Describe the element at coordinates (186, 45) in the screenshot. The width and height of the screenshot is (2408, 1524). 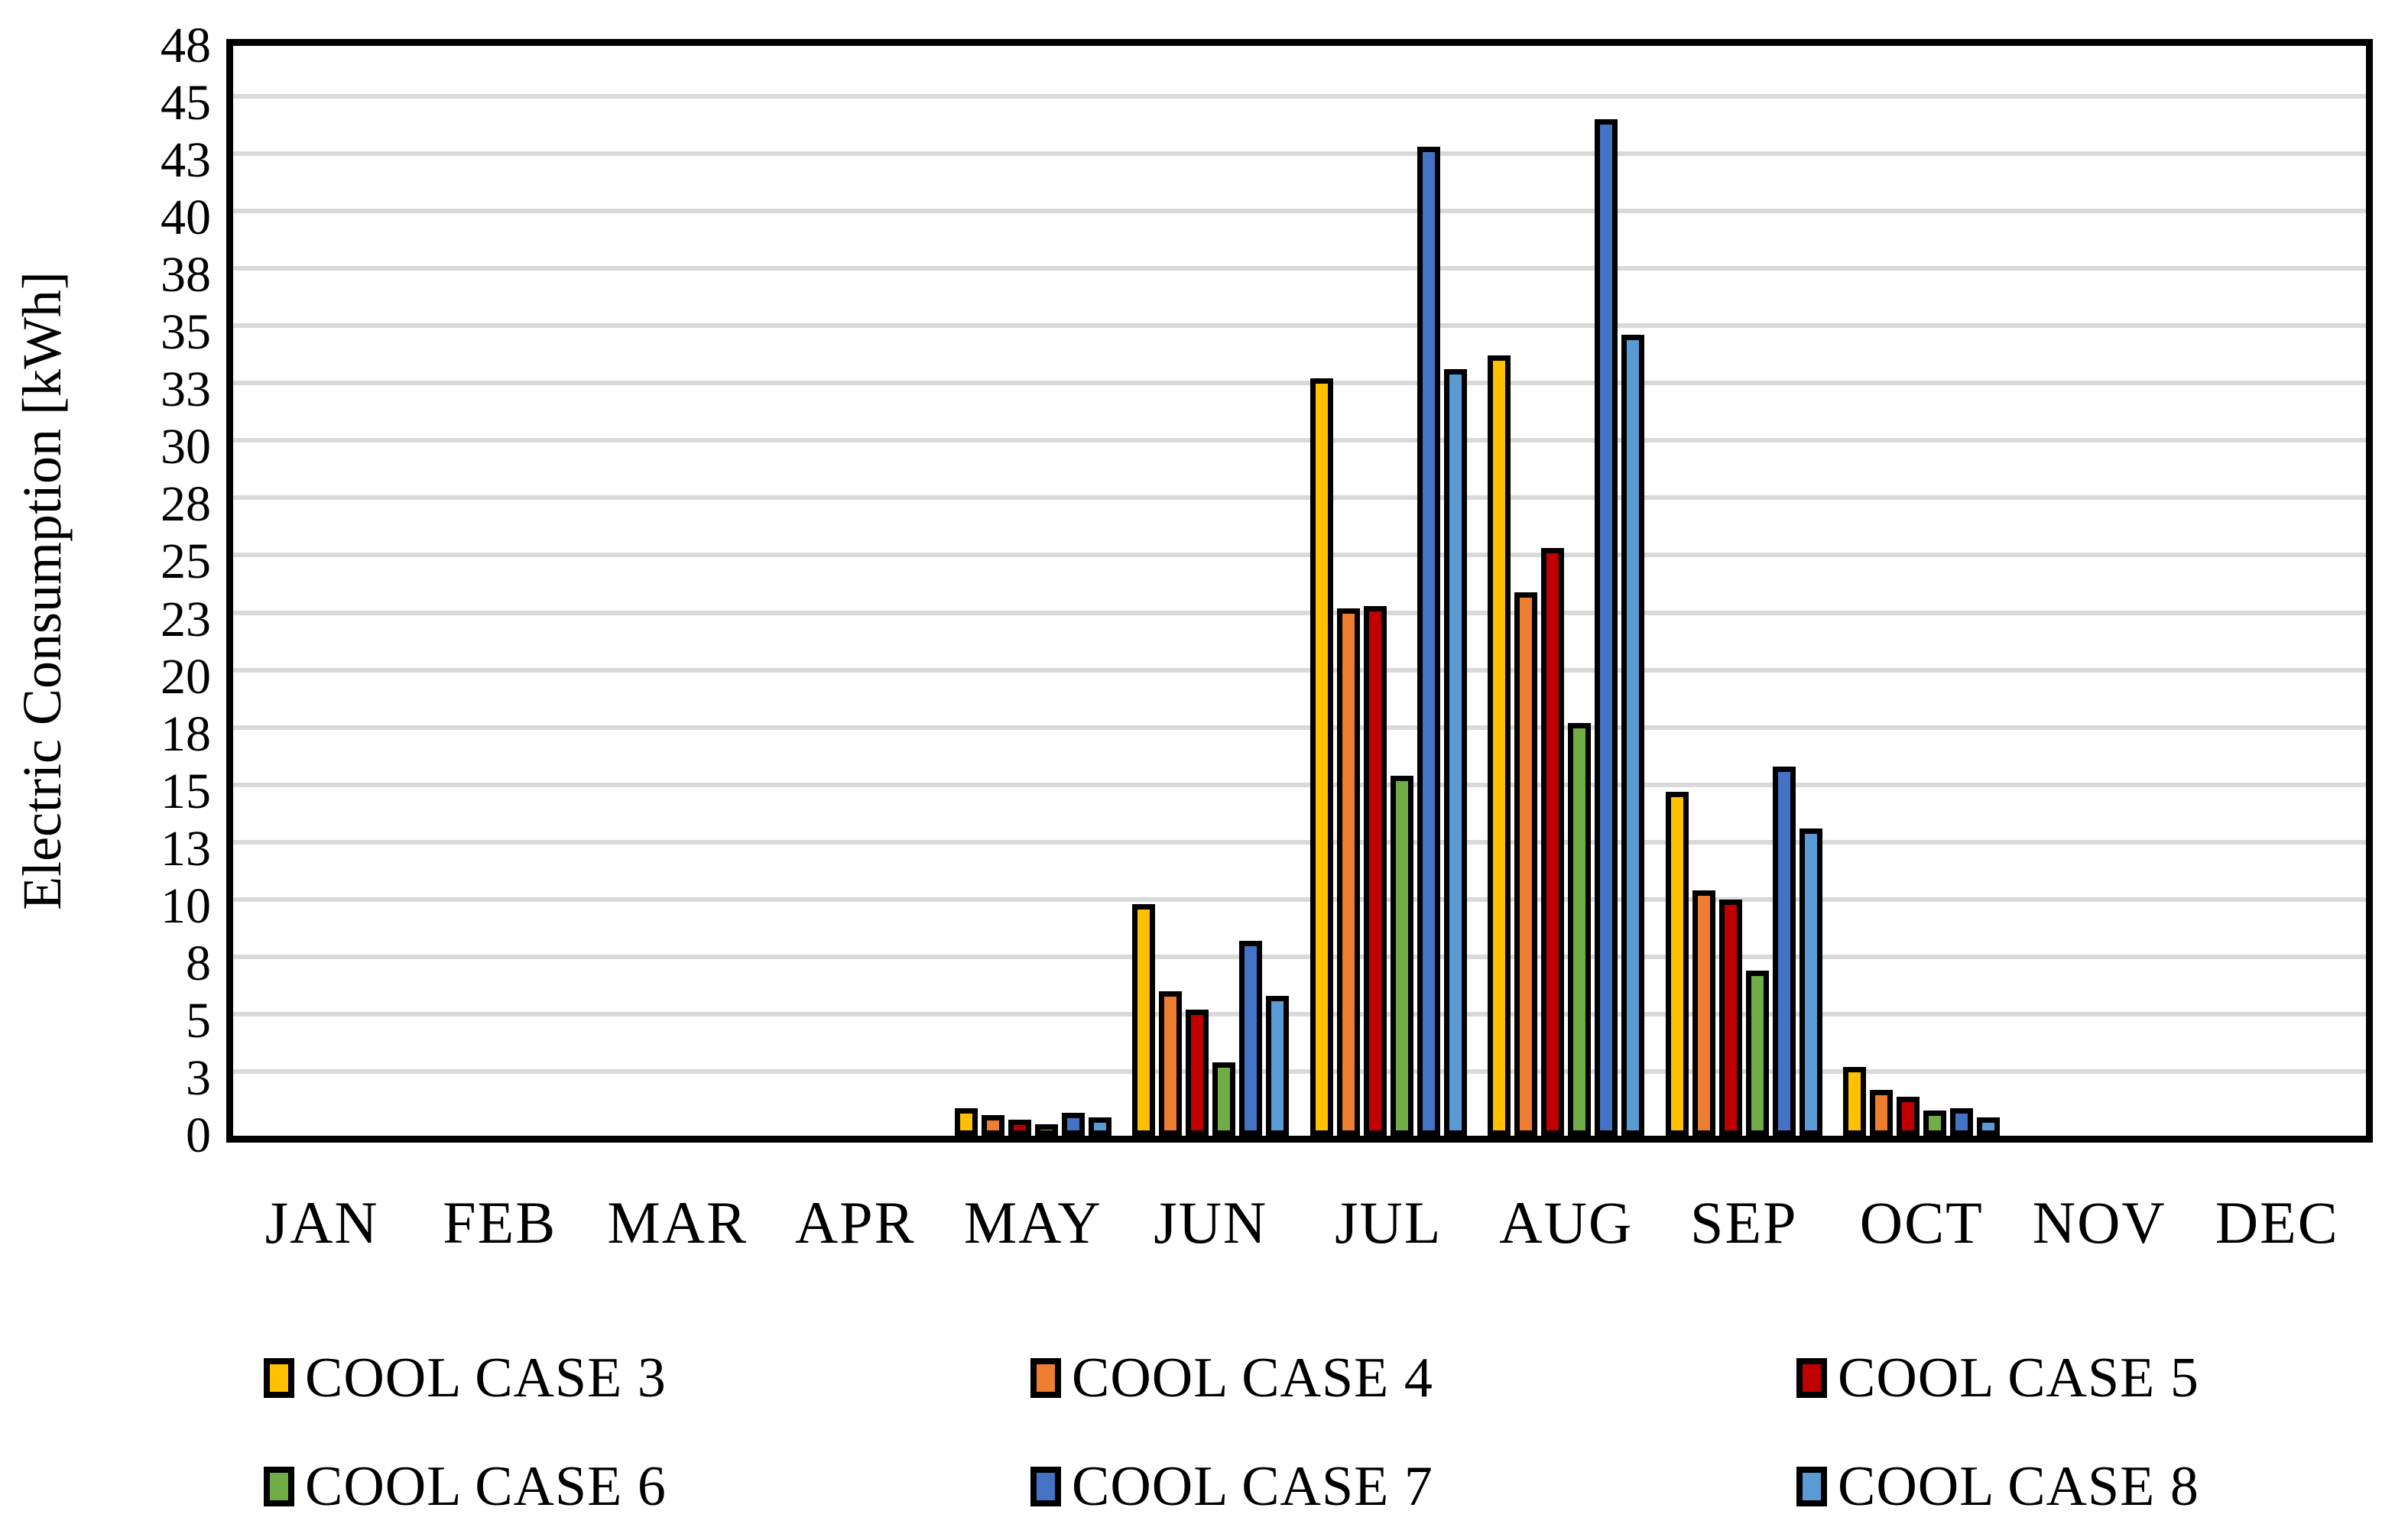
I see `y-tick-label: 48` at that location.